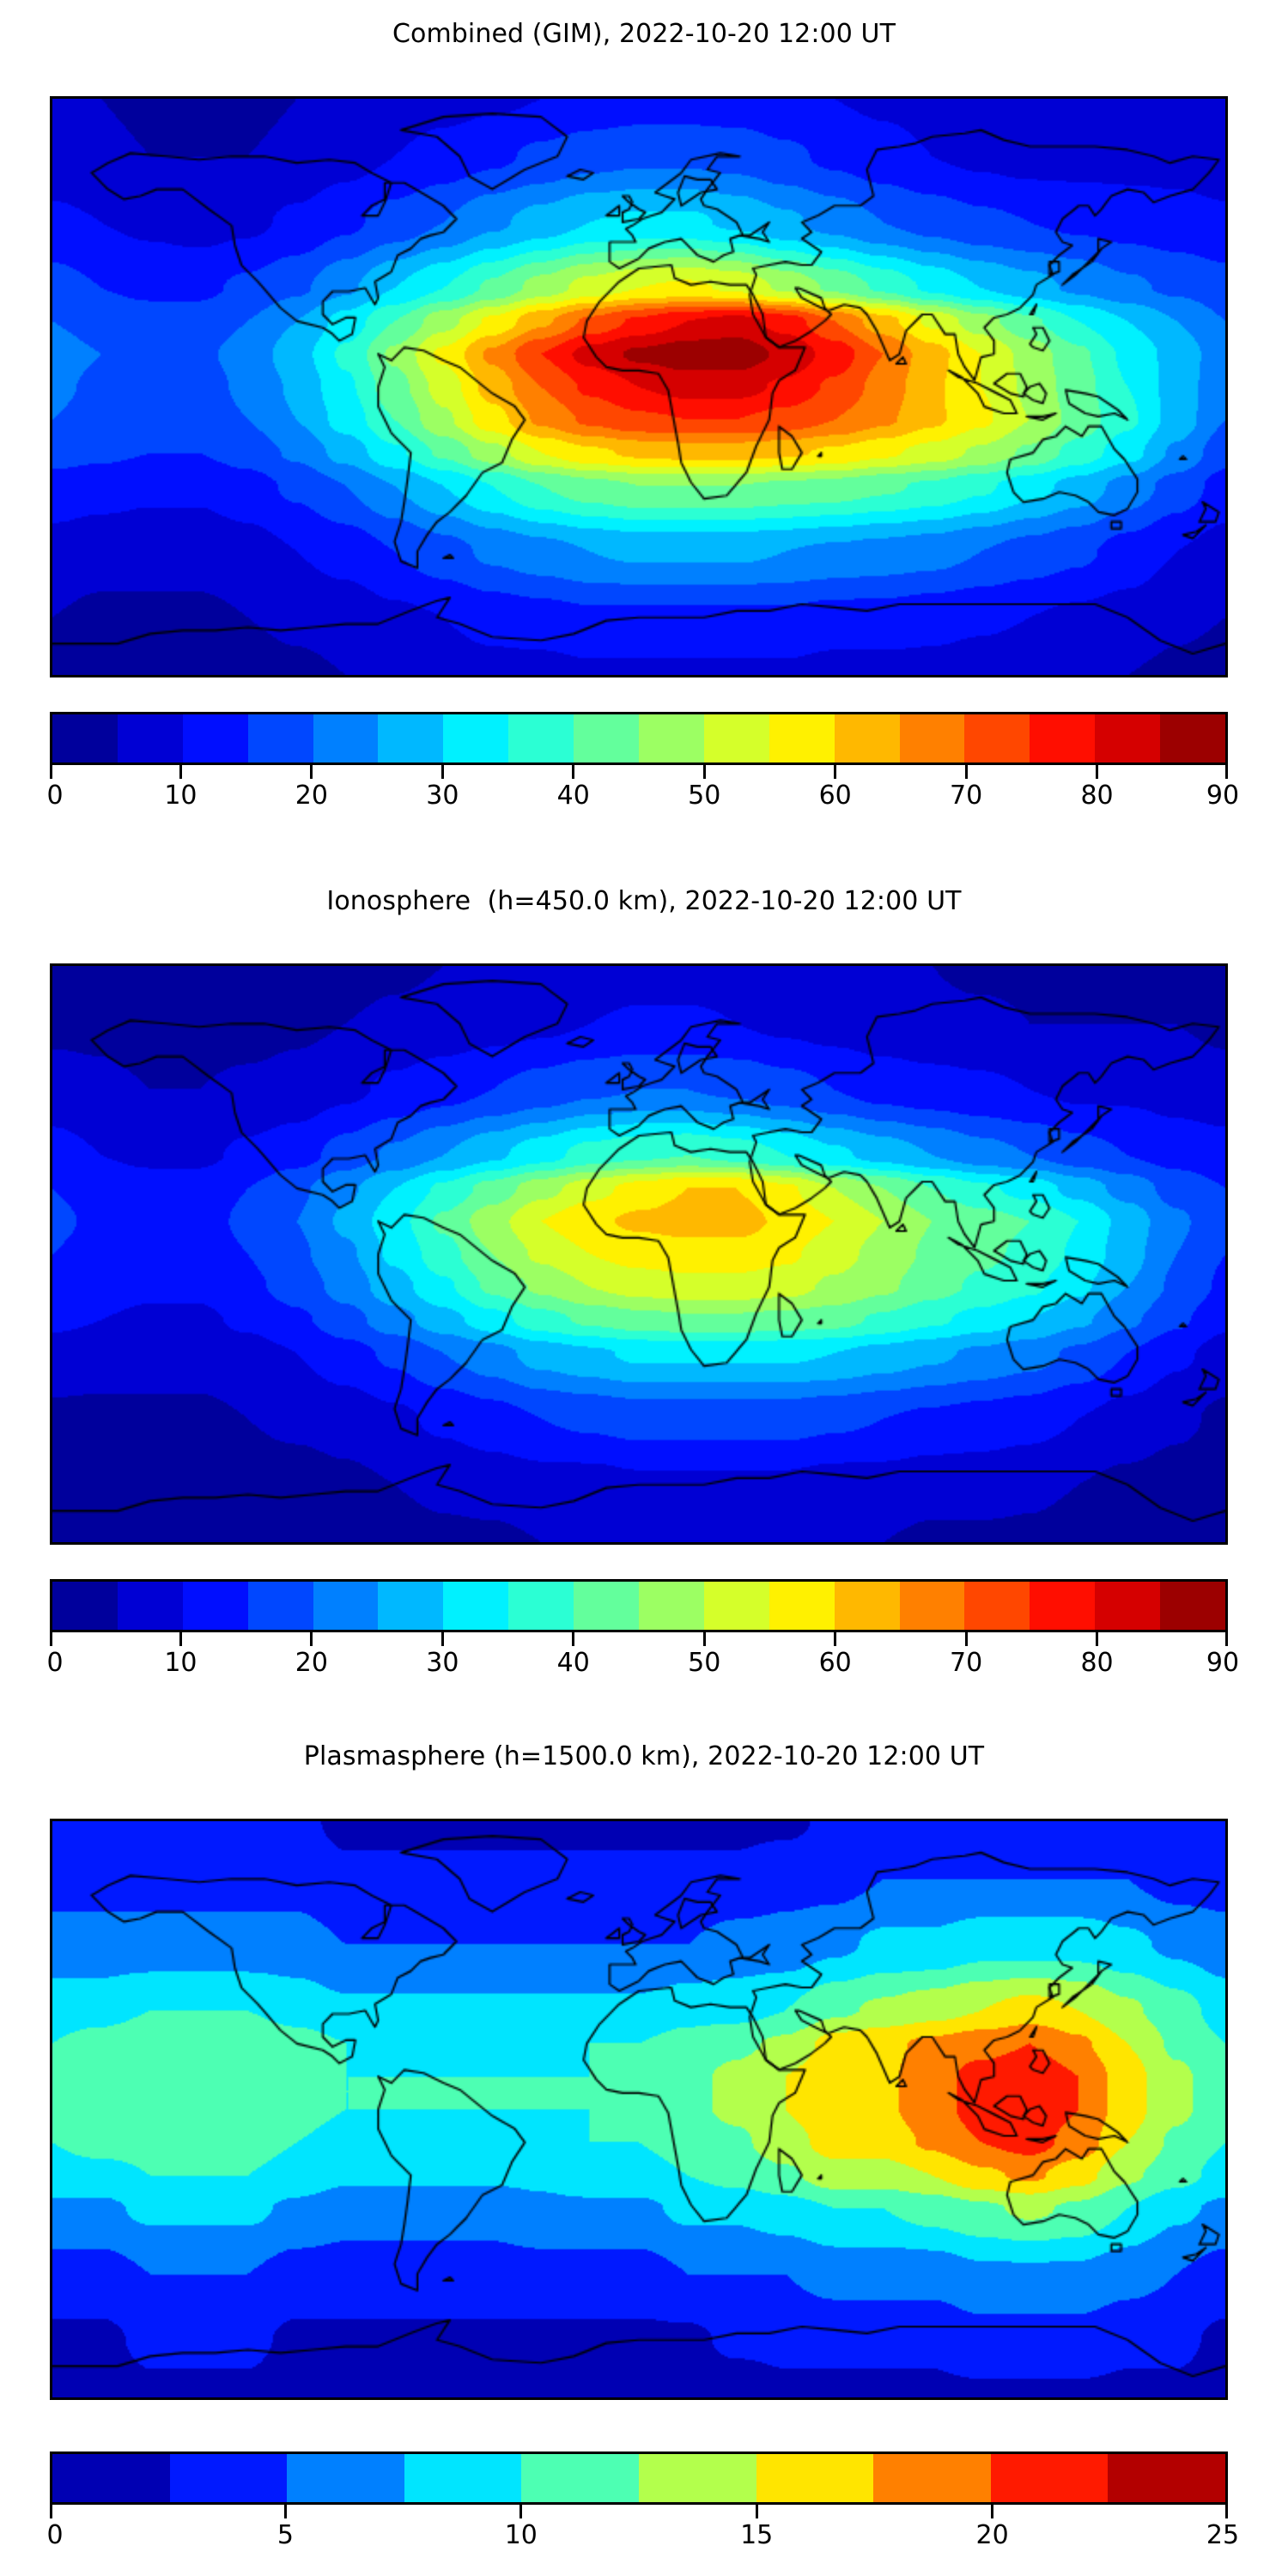  What do you see at coordinates (835, 1663) in the screenshot?
I see `colorbar-tick-label: 60` at bounding box center [835, 1663].